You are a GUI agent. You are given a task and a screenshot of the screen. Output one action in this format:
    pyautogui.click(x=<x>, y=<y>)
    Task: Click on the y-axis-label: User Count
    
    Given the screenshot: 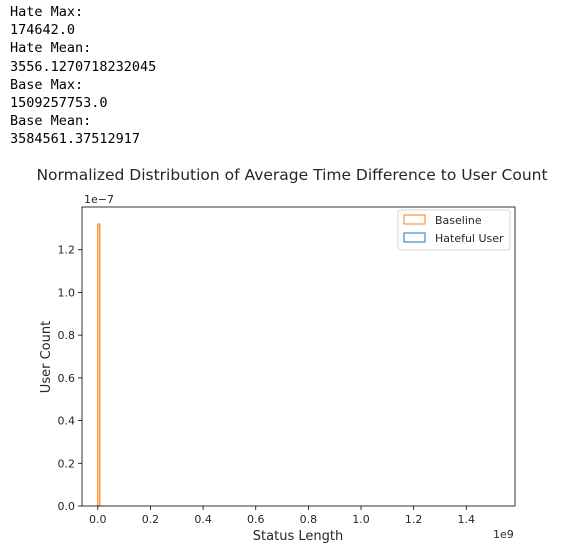 What is the action you would take?
    pyautogui.click(x=46, y=357)
    